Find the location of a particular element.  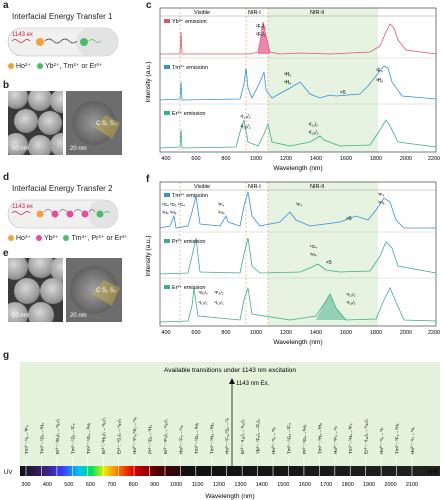

transition-label: Pr³⁺: ¹G₄→³H₄ is located at coordinates (304, 439).